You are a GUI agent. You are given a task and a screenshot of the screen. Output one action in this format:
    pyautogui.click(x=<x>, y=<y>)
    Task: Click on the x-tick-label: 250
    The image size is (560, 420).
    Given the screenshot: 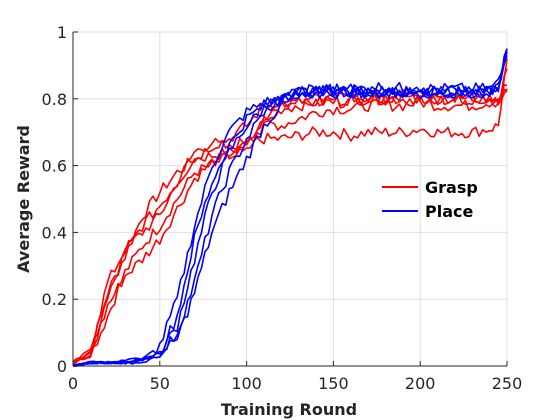 What is the action you would take?
    pyautogui.click(x=507, y=383)
    